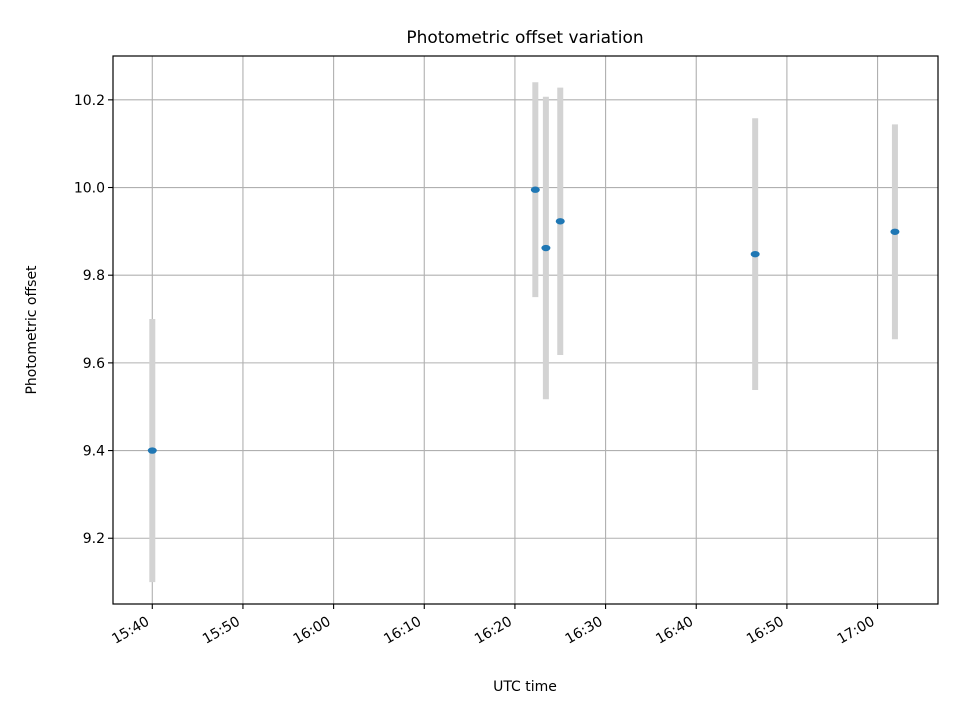  What do you see at coordinates (94, 452) in the screenshot?
I see `y-tick-label: 9.4` at bounding box center [94, 452].